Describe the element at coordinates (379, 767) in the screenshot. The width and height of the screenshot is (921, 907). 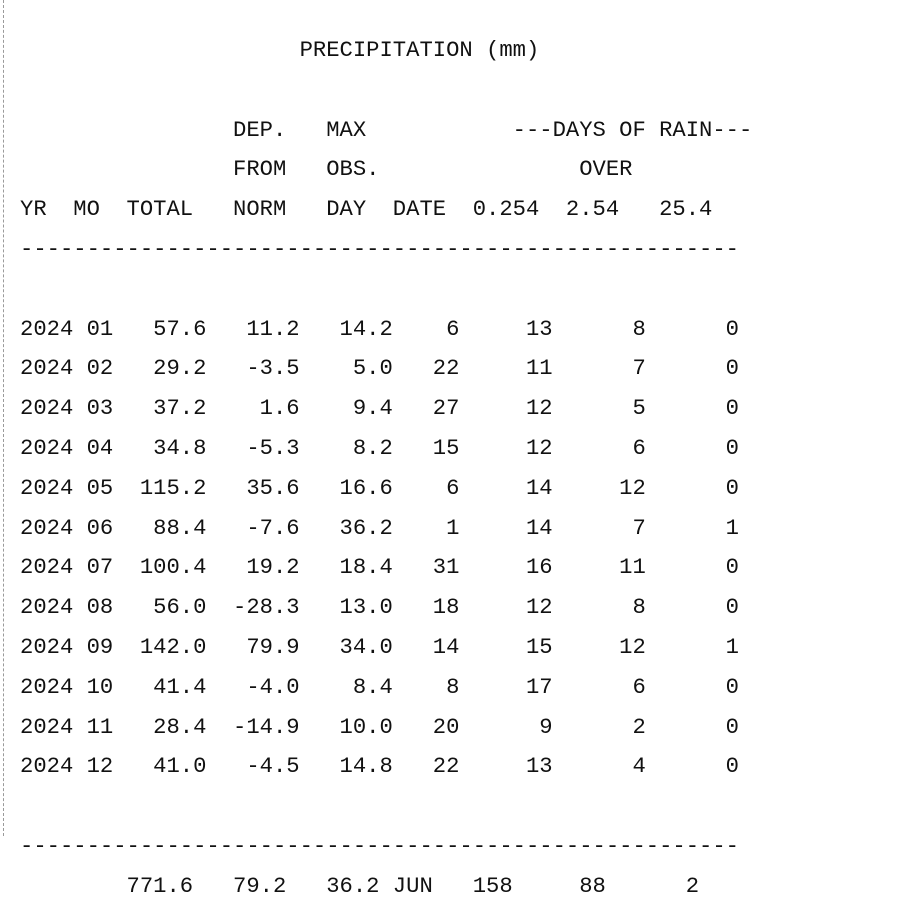
I see `data-row-2024-12: 2024 12 41.0 -4.5 14.8 22 13 4 0` at that location.